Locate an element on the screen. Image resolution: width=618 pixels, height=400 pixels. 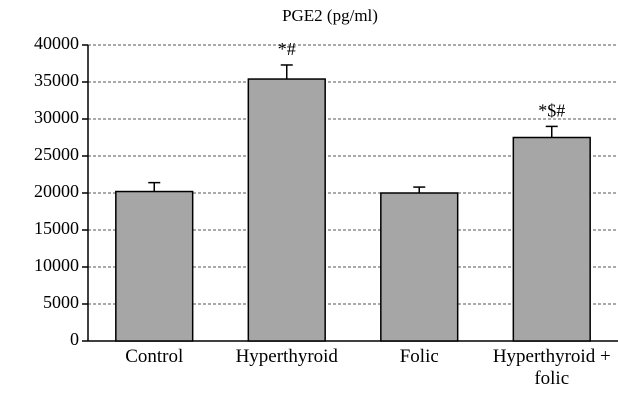
annotation: *$# is located at coordinates (551, 111).